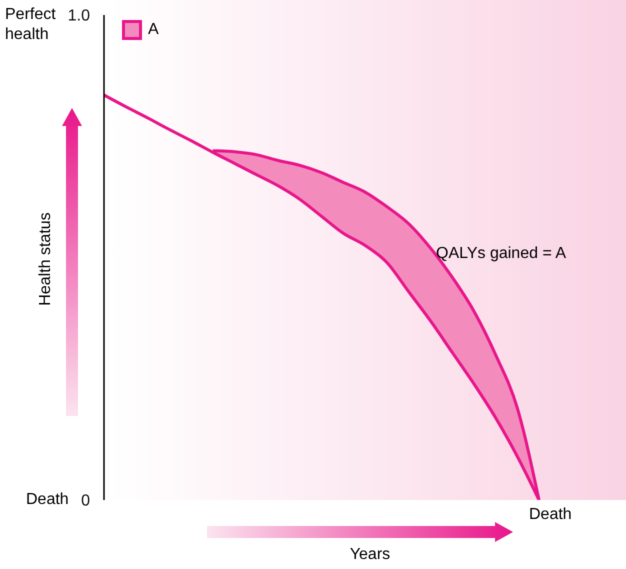 The height and width of the screenshot is (569, 626). I want to click on y-tick-label: 1.0, so click(79, 16).